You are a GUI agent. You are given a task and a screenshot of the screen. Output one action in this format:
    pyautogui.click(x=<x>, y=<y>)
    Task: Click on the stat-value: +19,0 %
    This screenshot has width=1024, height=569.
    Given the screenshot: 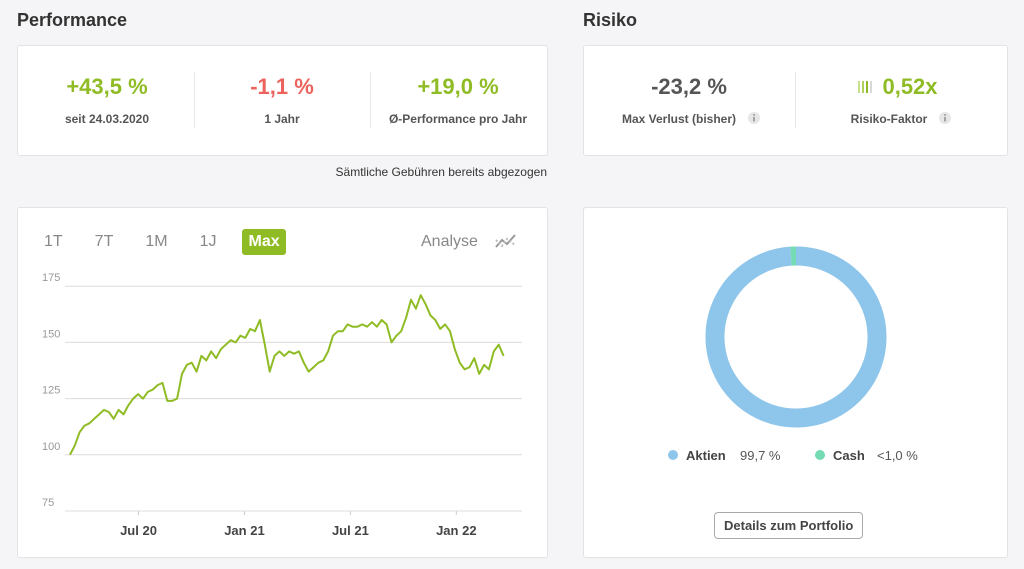 What is the action you would take?
    pyautogui.click(x=458, y=86)
    